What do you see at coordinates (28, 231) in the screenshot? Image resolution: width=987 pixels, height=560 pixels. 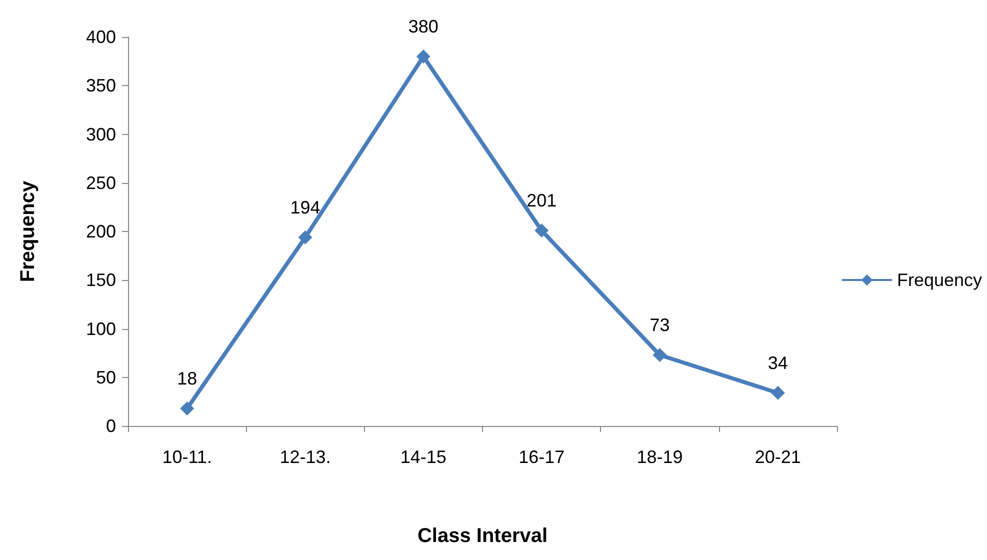 I see `y-axis-title: Frequency` at bounding box center [28, 231].